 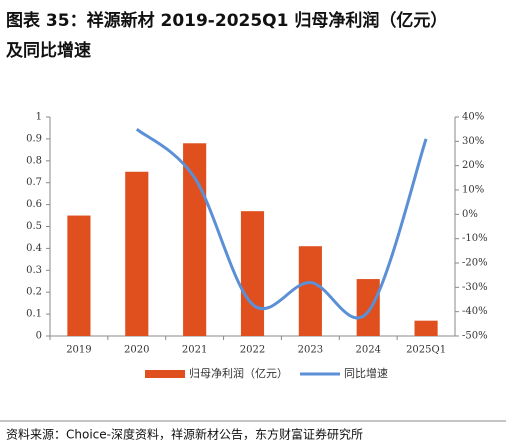 I want to click on y2-tick-label: -20%, so click(x=475, y=263).